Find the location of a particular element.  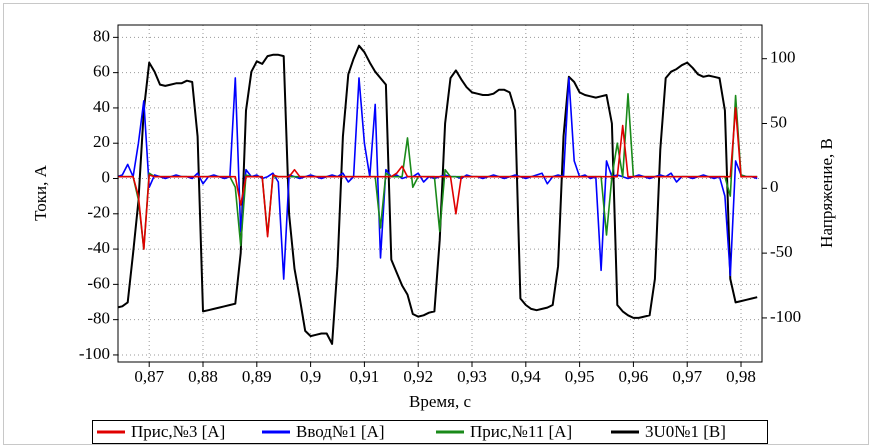

y2-axis-title: Напряжение, В is located at coordinates (826, 193).